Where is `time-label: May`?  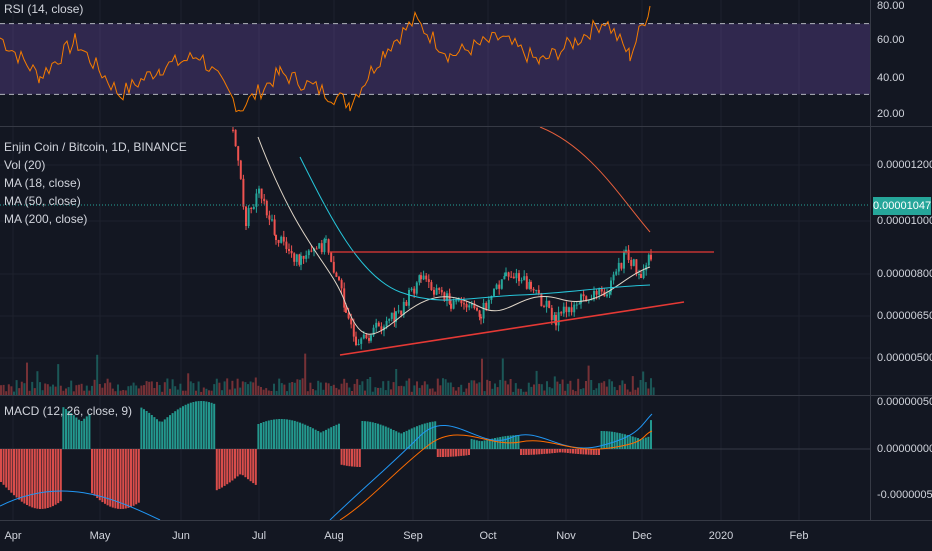 time-label: May is located at coordinates (100, 536).